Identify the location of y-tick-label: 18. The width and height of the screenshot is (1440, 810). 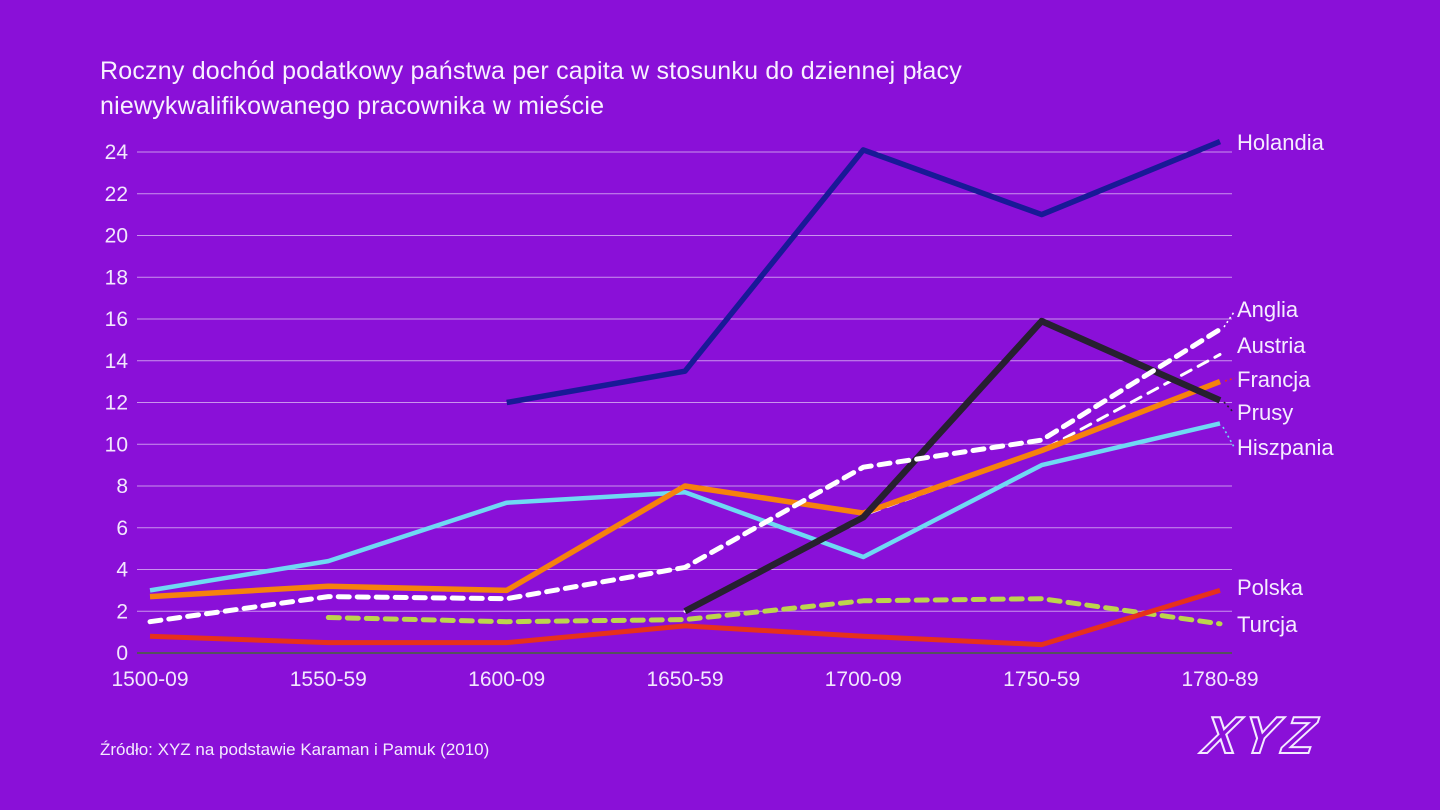
(116, 277).